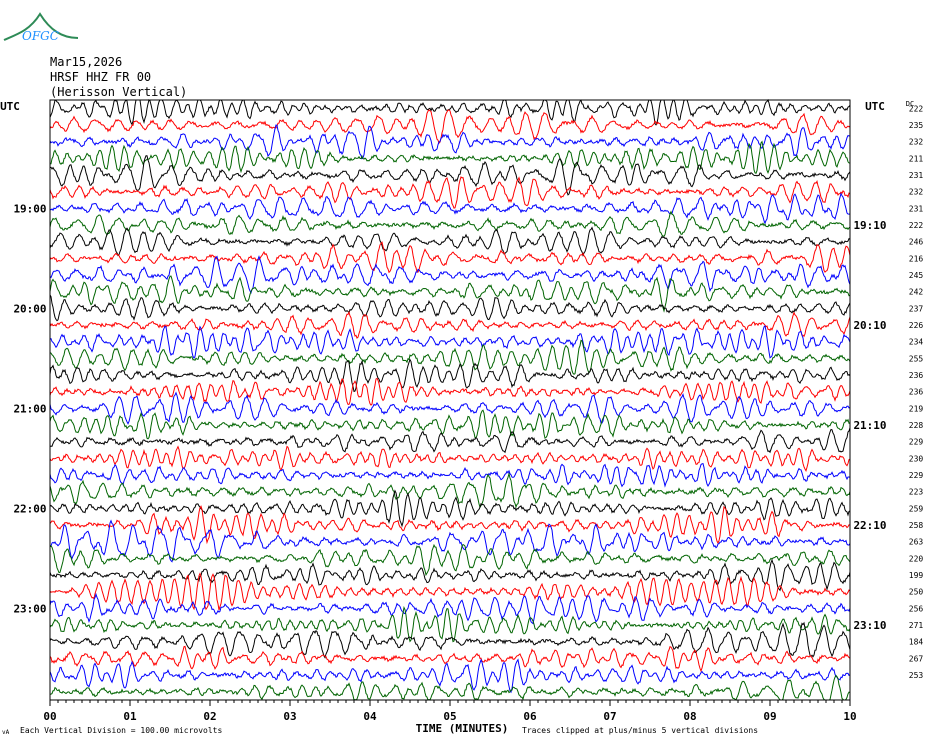 The height and width of the screenshot is (744, 930). Describe the element at coordinates (29, 308) in the screenshot. I see `left-hour-label: 20:00` at that location.